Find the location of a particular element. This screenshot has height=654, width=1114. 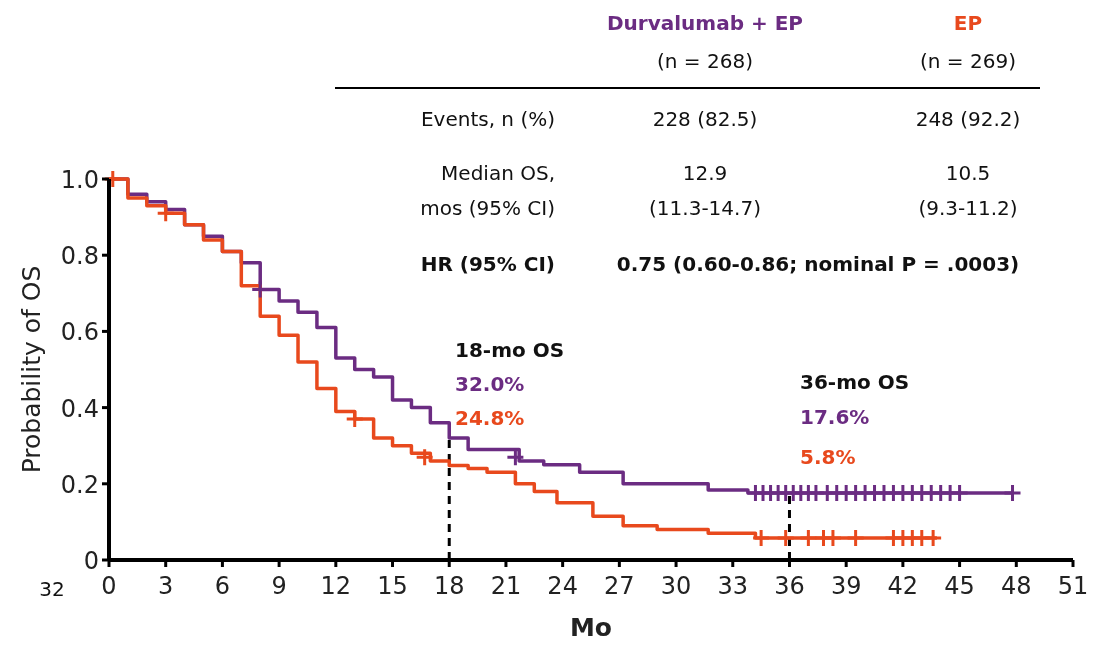

annotation: 5.8% is located at coordinates (828, 457).